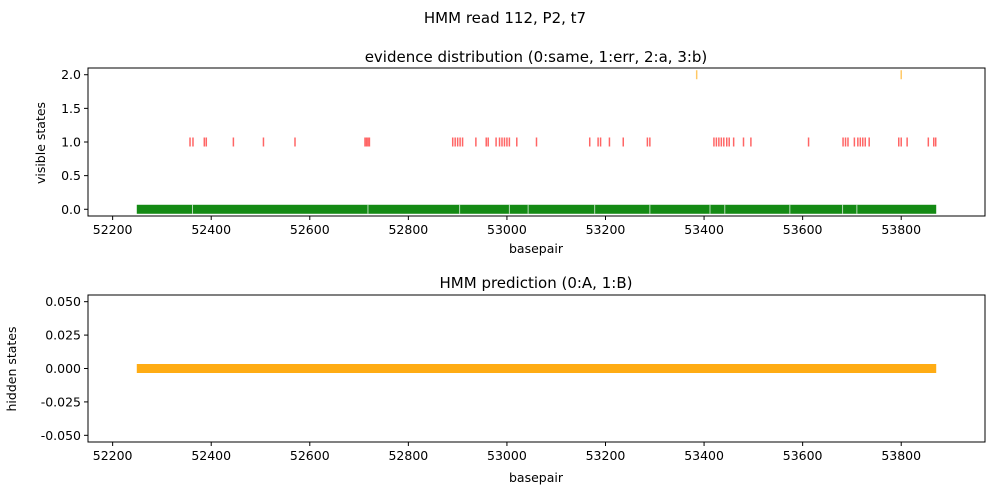 This screenshot has width=1000, height=500. Describe the element at coordinates (211, 455) in the screenshot. I see `prediction-x-tick-label: 52400` at that location.